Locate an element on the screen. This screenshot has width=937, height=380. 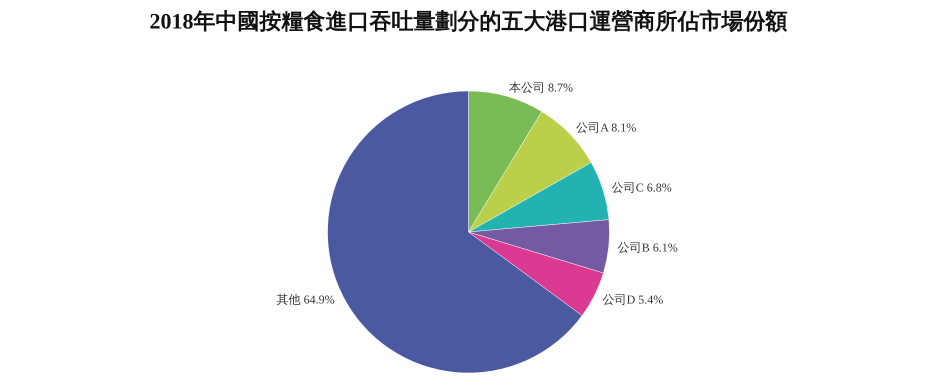
slice-label: 其他 64.9% is located at coordinates (305, 299).